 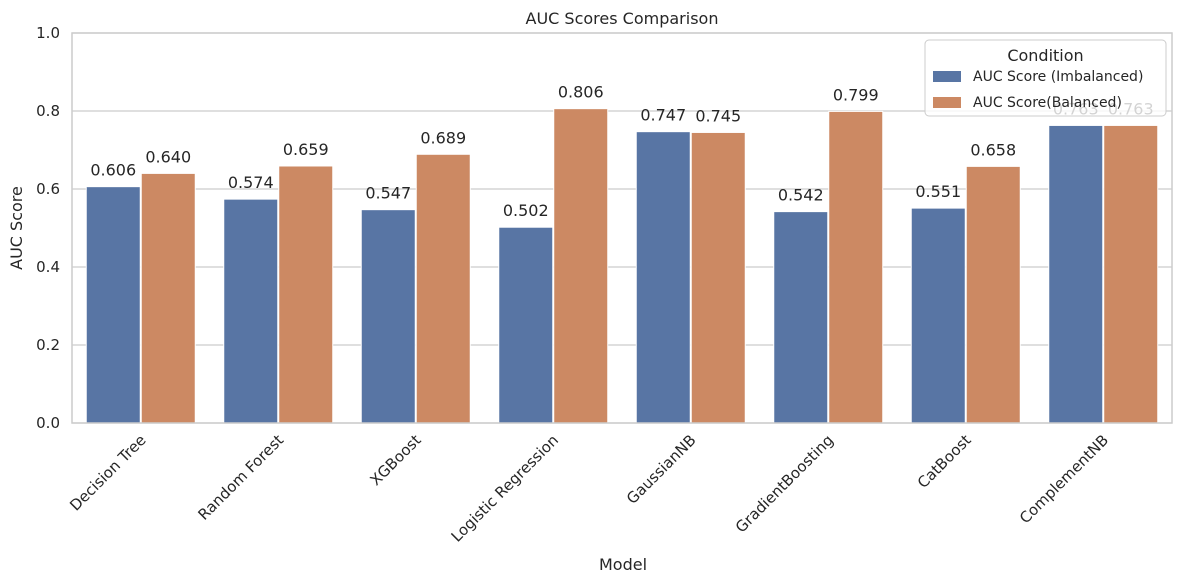 What do you see at coordinates (526, 210) in the screenshot?
I see `value-label: 0.502` at bounding box center [526, 210].